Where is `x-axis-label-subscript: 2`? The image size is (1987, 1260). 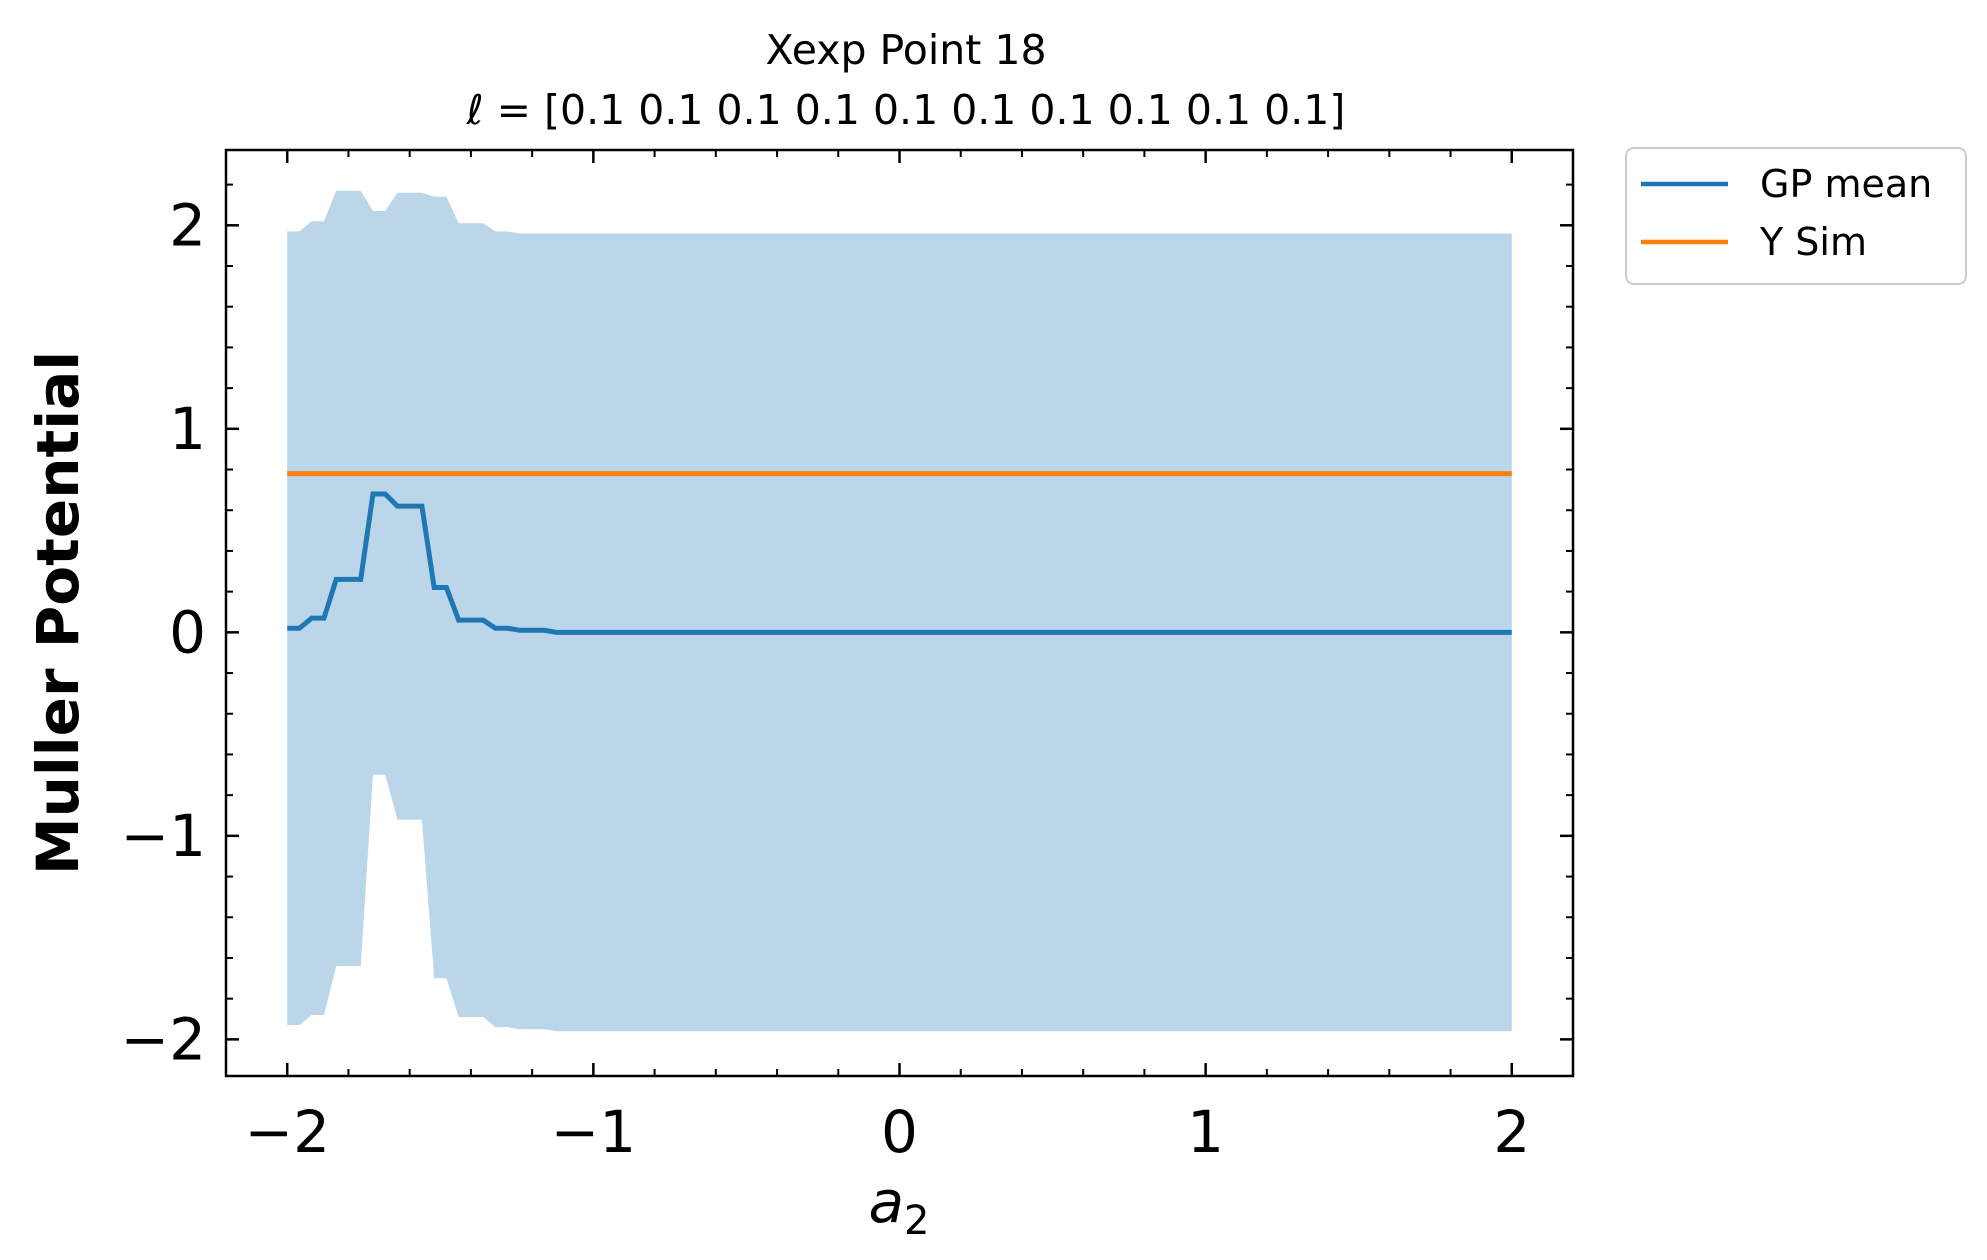 x-axis-label-subscript: 2 is located at coordinates (916, 1221).